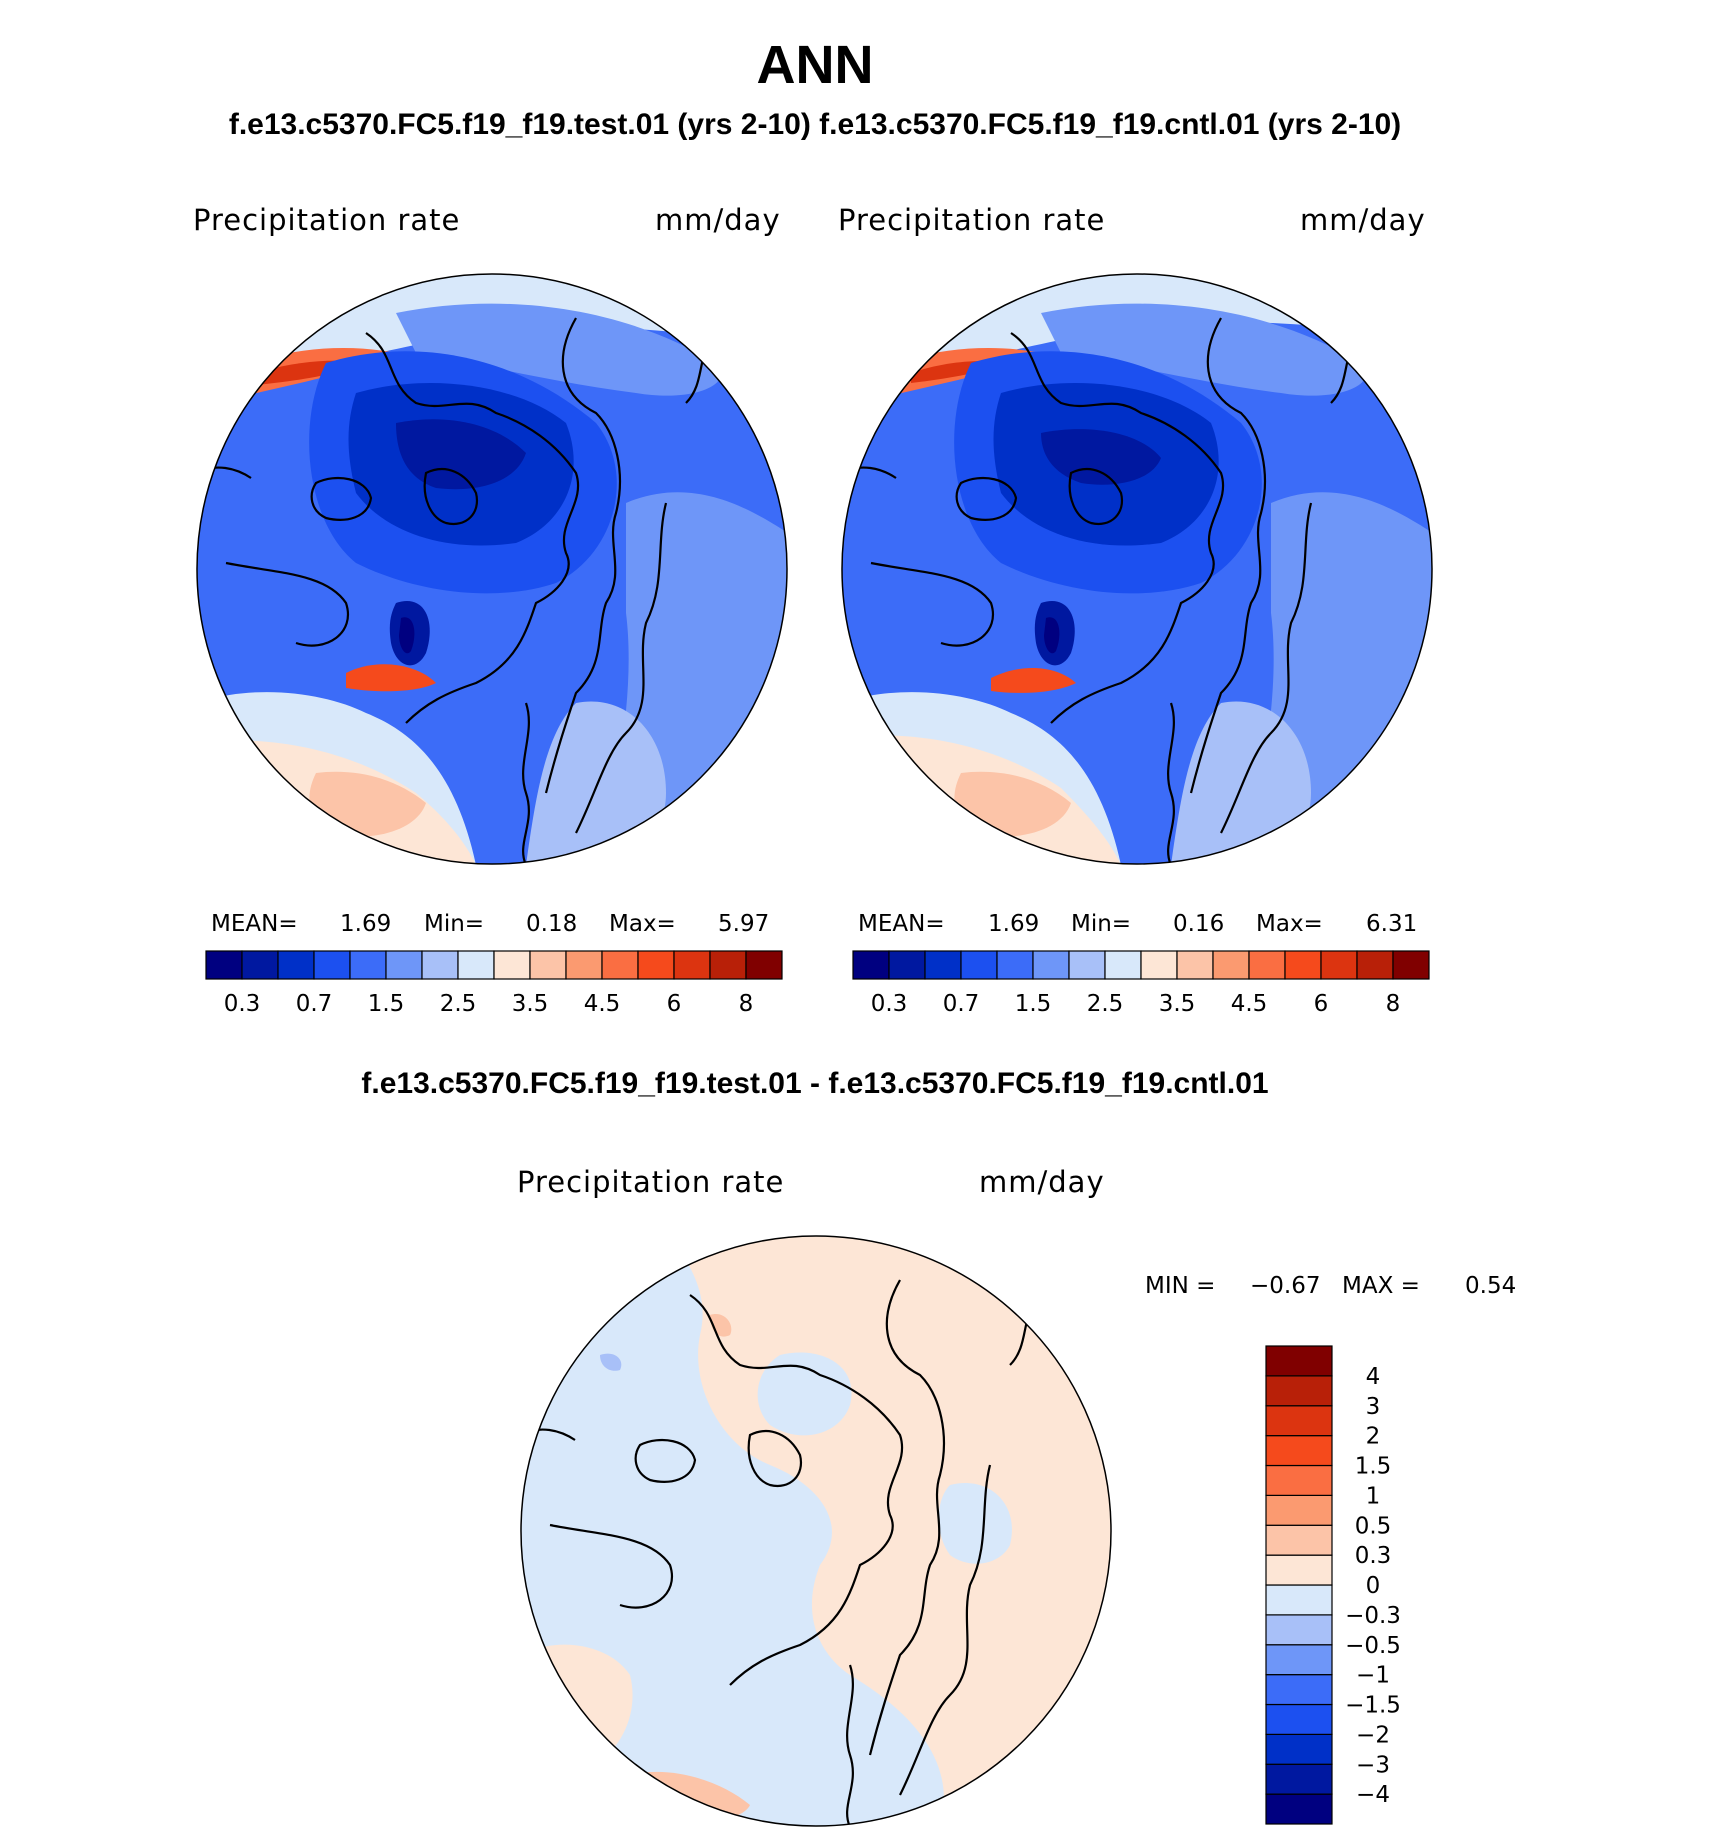 The height and width of the screenshot is (1840, 1710). Describe the element at coordinates (1373, 1735) in the screenshot. I see `colorbar-tick-label: −2` at that location.